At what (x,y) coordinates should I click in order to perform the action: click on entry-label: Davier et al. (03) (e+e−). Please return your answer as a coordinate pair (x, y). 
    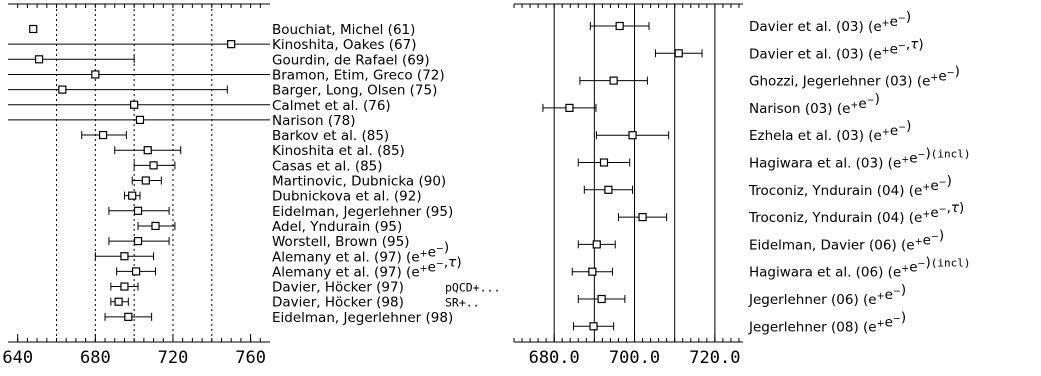
    Looking at the image, I should click on (830, 22).